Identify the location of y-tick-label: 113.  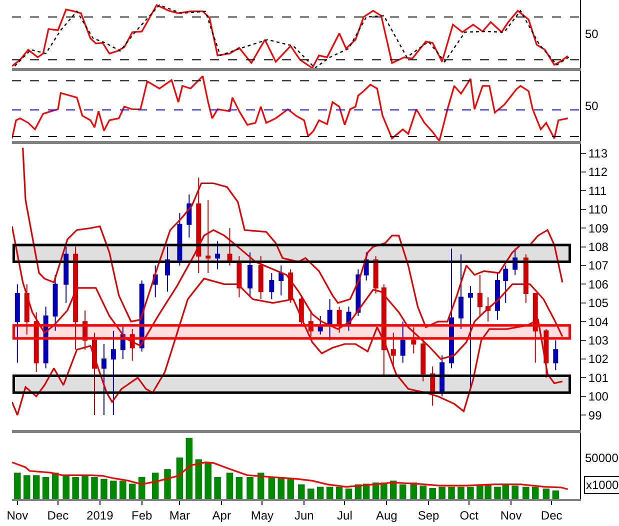
(598, 153).